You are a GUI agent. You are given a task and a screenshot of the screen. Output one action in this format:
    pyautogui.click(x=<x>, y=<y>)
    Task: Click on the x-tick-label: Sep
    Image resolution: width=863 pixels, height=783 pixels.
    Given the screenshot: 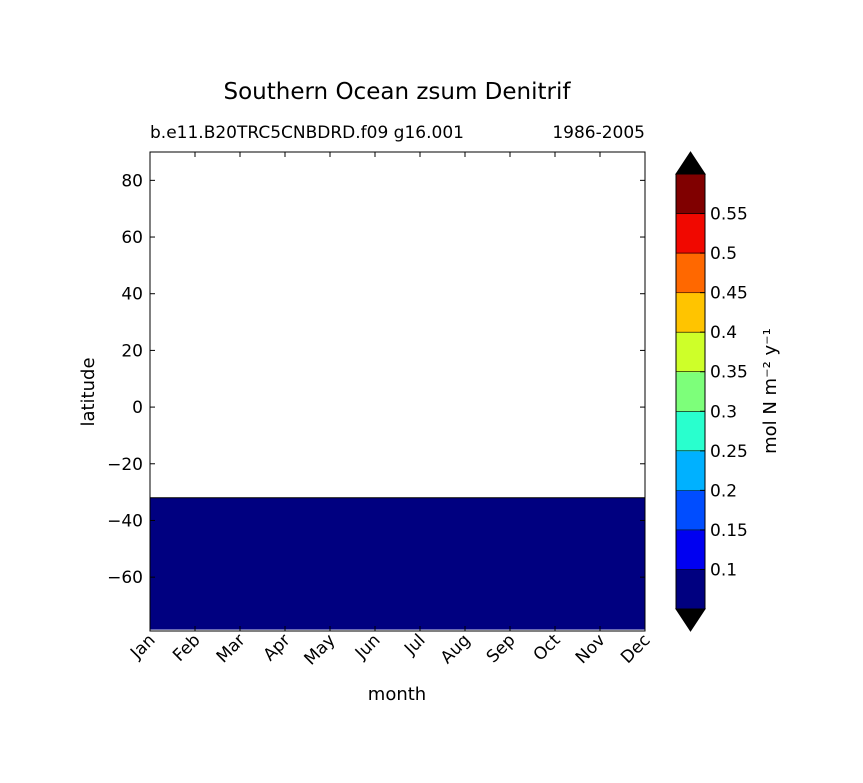 What is the action you would take?
    pyautogui.click(x=501, y=648)
    